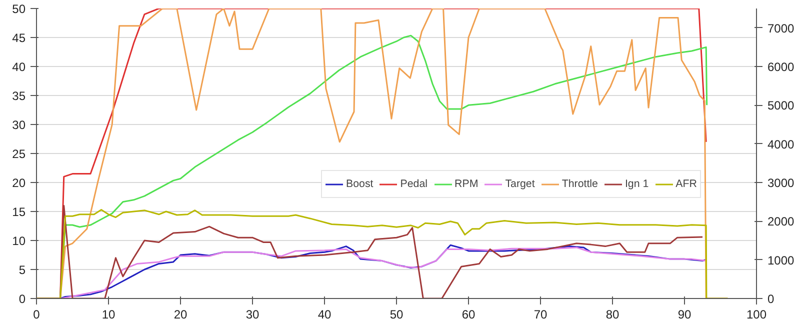  Describe the element at coordinates (19, 183) in the screenshot. I see `y-tick-label: 20` at that location.